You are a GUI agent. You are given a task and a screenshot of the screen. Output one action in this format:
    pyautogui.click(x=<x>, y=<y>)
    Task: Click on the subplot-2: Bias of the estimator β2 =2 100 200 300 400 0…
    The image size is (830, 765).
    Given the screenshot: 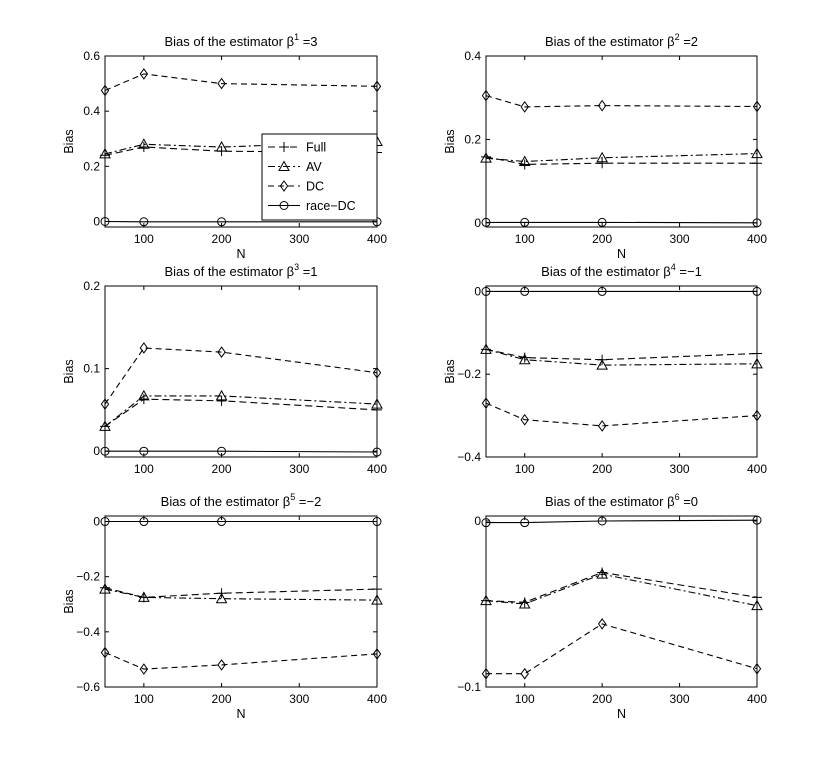 What is the action you would take?
    pyautogui.click(x=605, y=146)
    